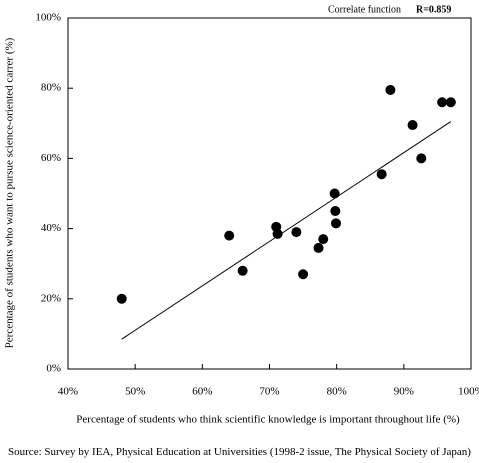 This screenshot has width=479, height=463. Describe the element at coordinates (202, 392) in the screenshot. I see `x-tick-label: 60%` at that location.